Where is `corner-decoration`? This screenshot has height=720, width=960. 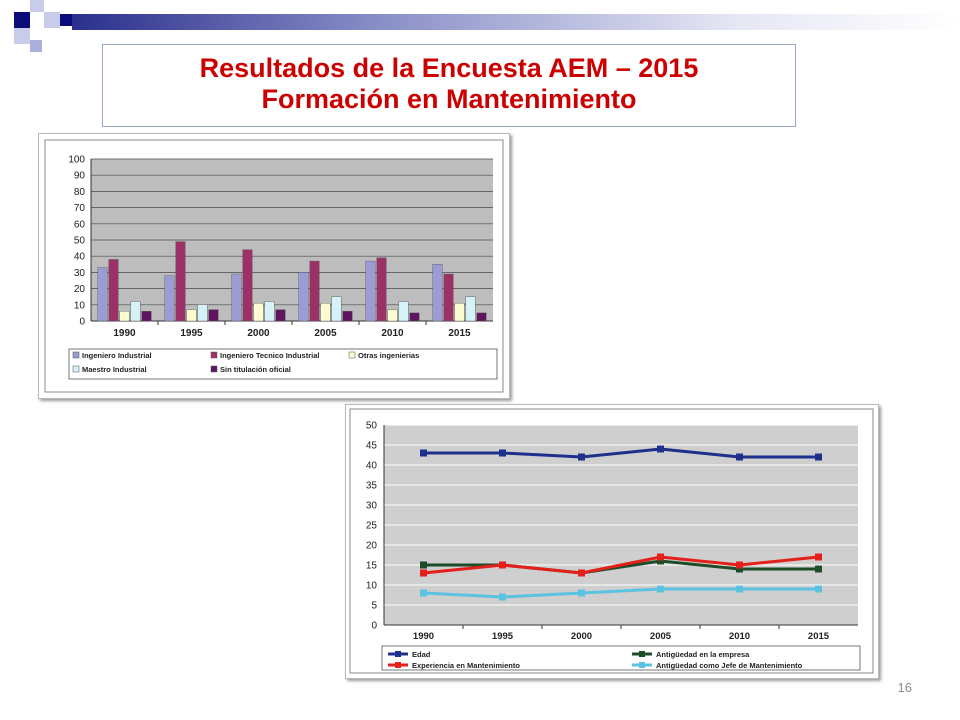 corner-decoration is located at coordinates (60, 30).